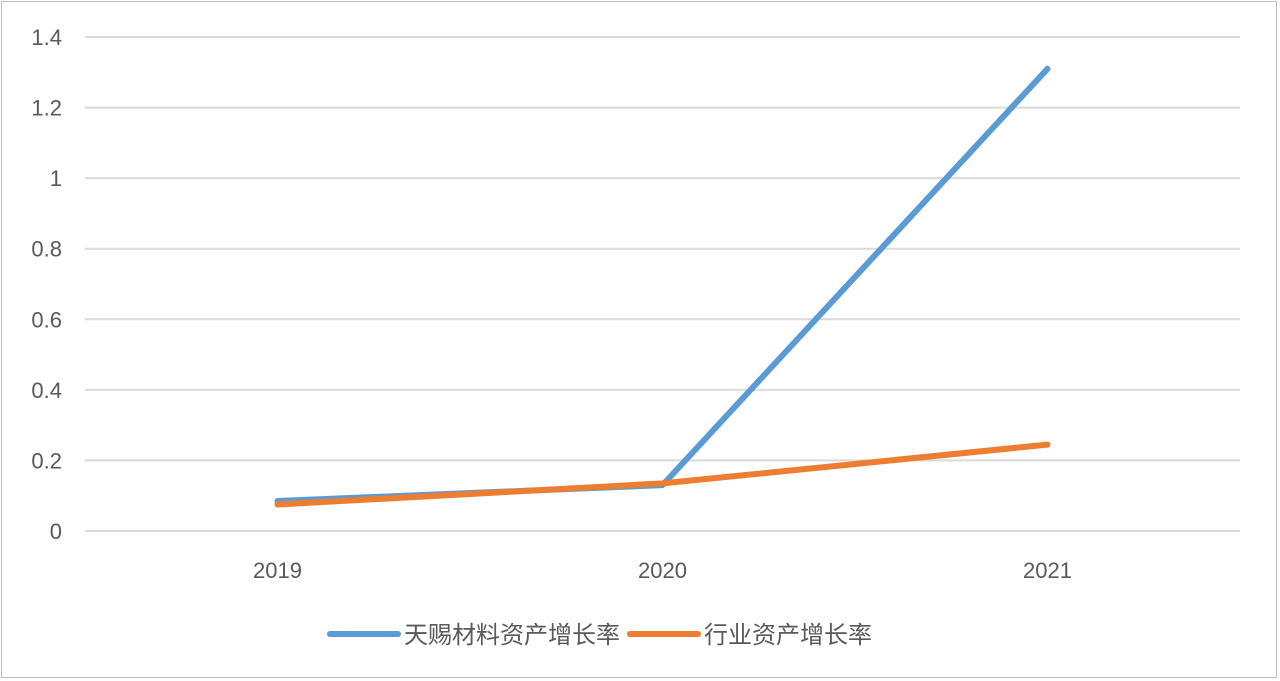  Describe the element at coordinates (56, 531) in the screenshot. I see `y-tick-label: 0` at that location.